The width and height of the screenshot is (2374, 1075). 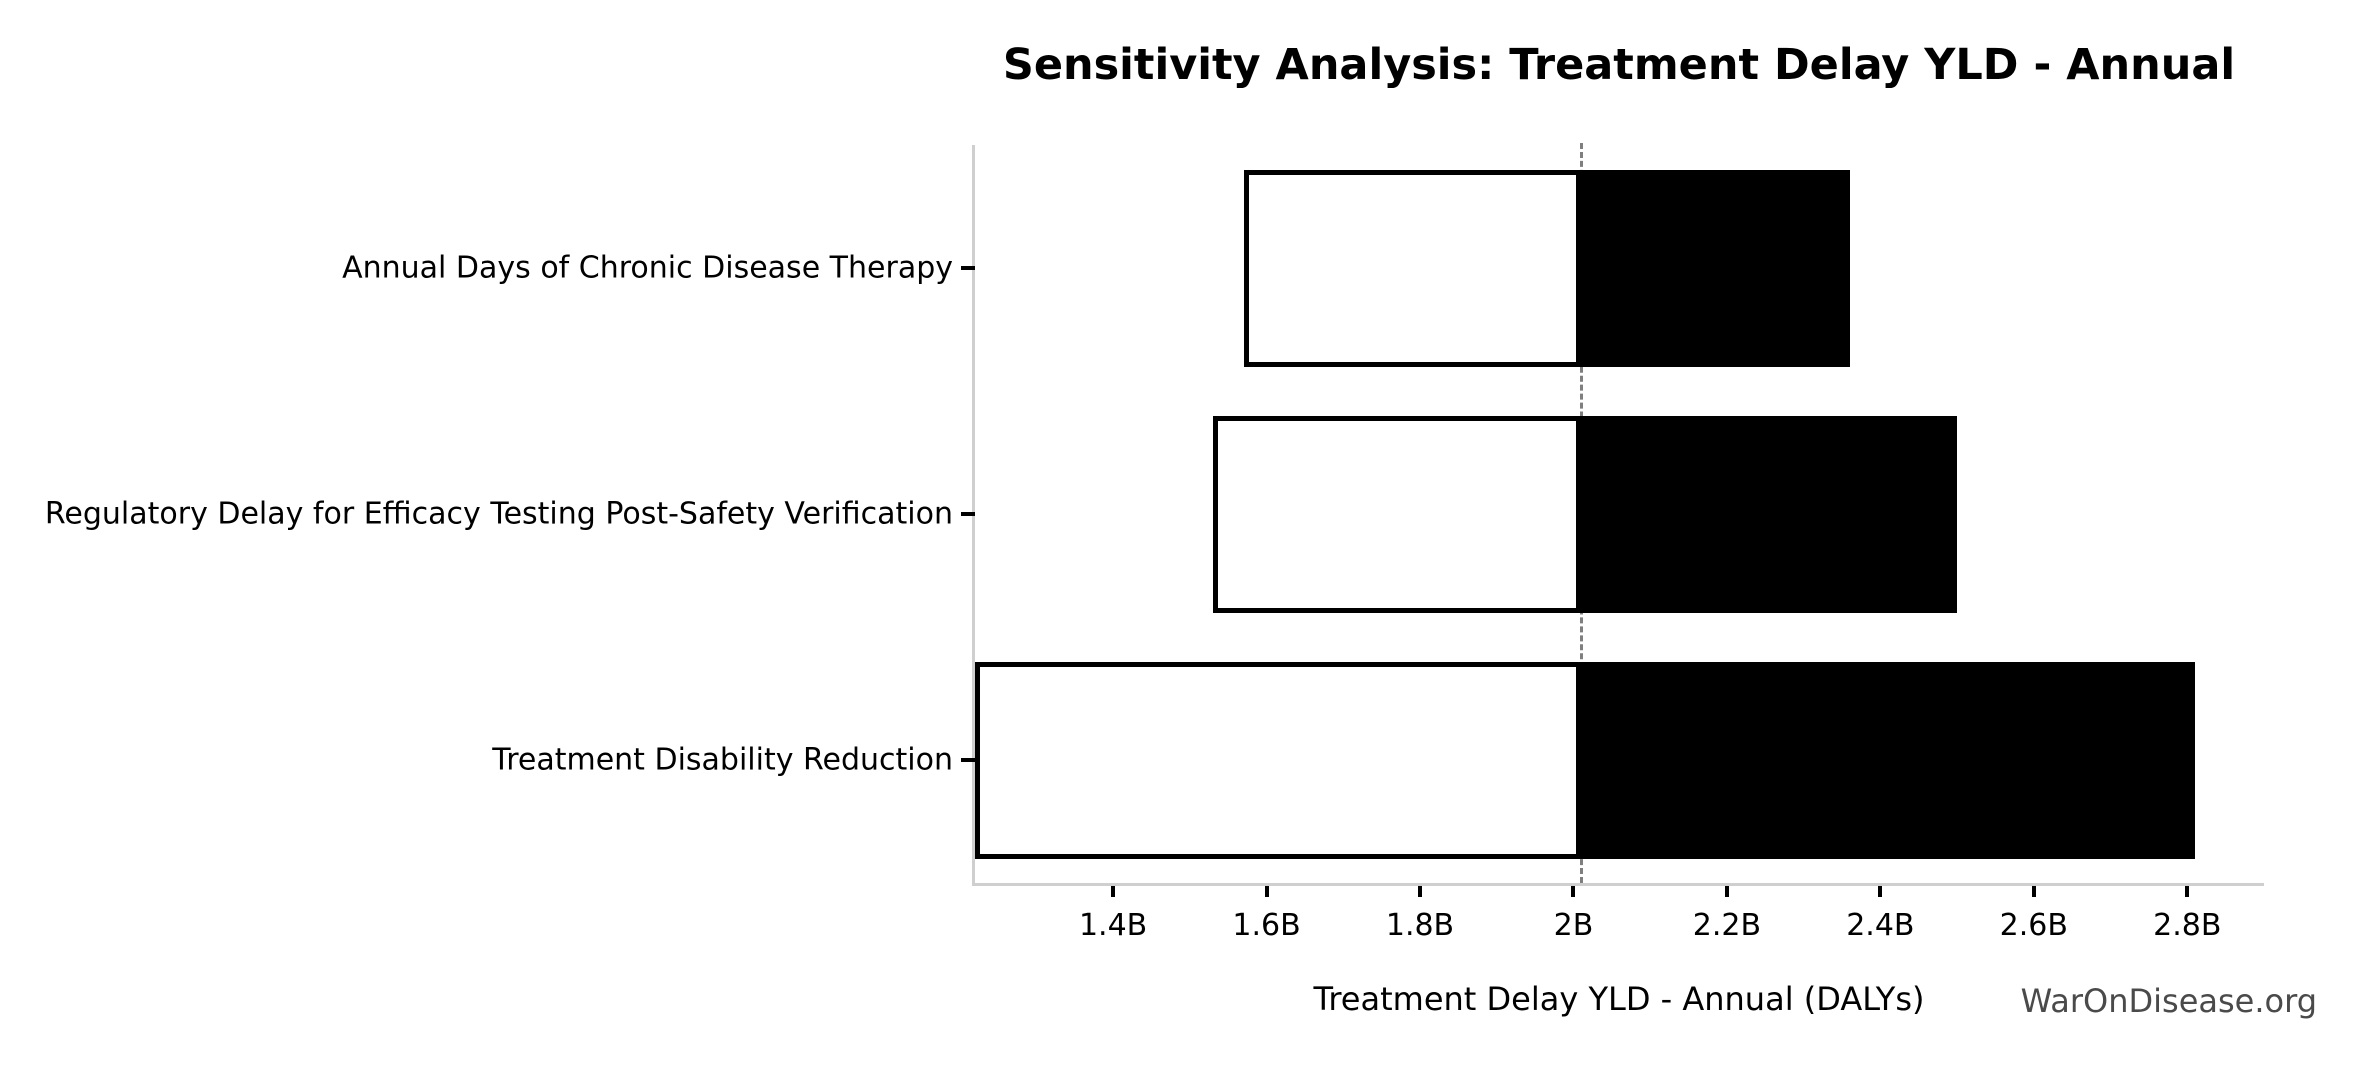 What do you see at coordinates (1619, 999) in the screenshot?
I see `x-axis-label: Treatment Delay YLD - Annual (DALYs)` at bounding box center [1619, 999].